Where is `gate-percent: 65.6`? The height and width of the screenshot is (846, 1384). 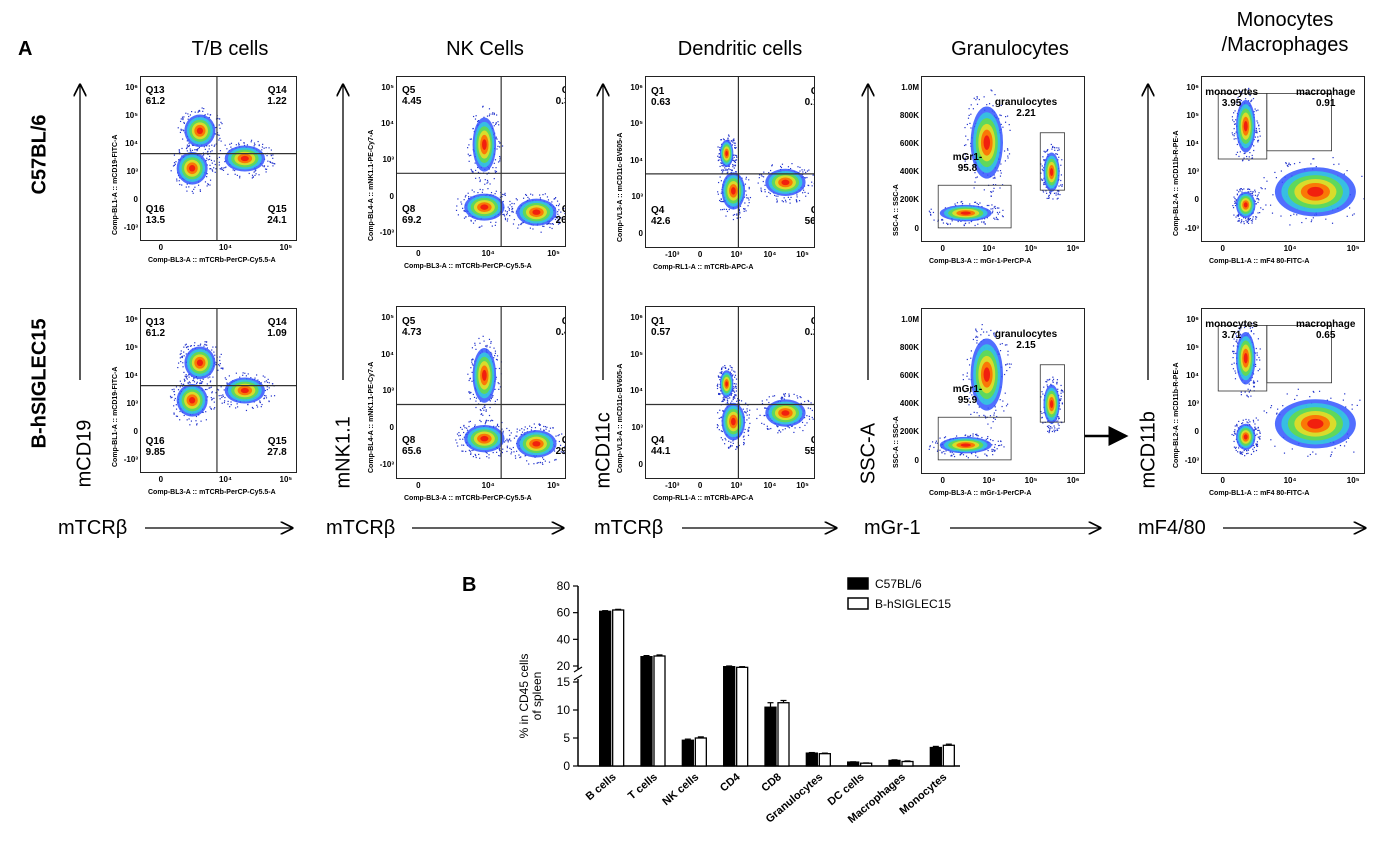
gate-percent: 65.6 is located at coordinates (412, 452).